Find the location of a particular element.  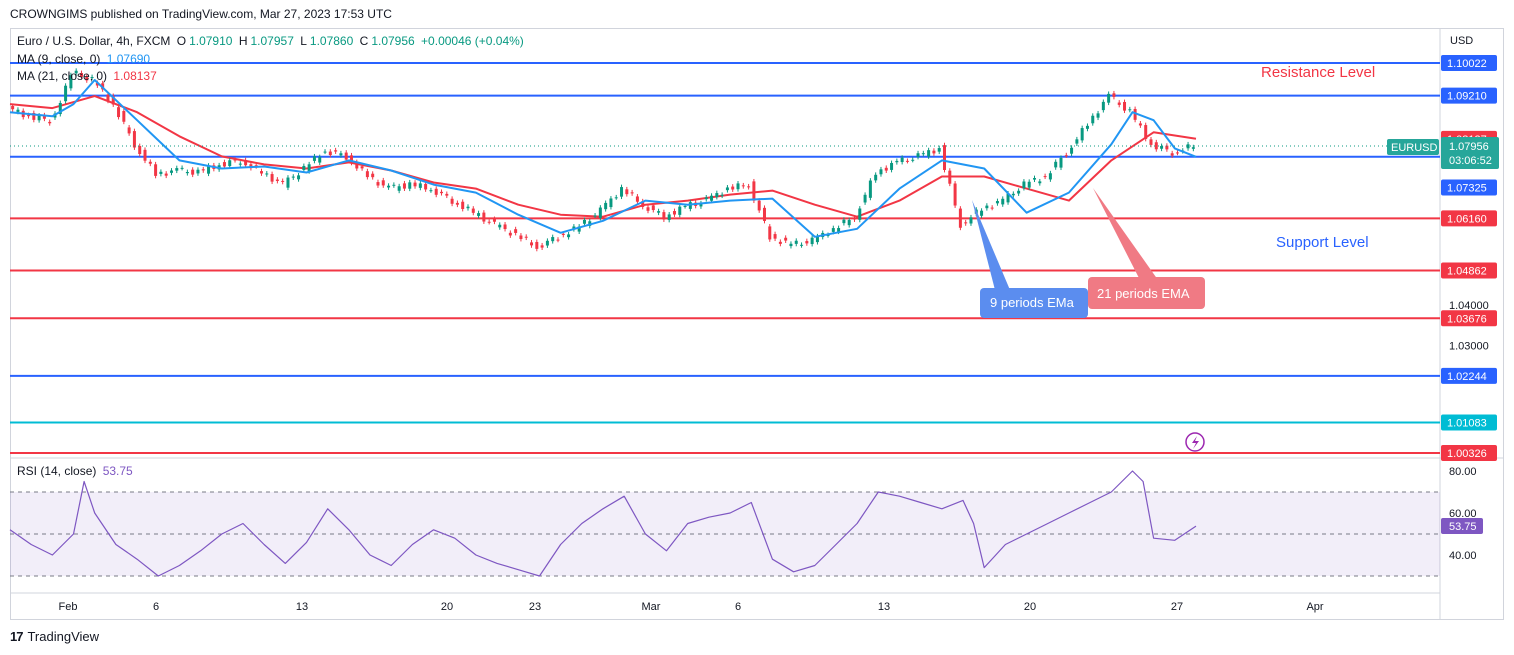

x-tick-2: 13 is located at coordinates (302, 607).